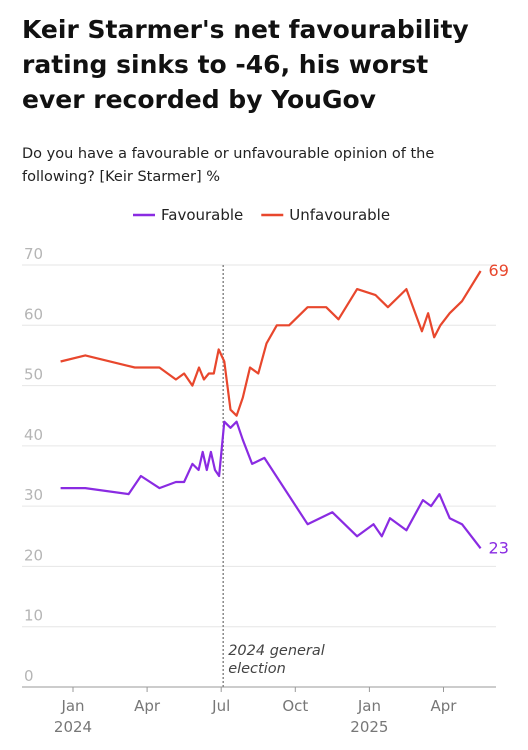 The image size is (528, 750). Describe the element at coordinates (121, 177) in the screenshot. I see `subtitle: following? [Keir Starmer] %` at that location.